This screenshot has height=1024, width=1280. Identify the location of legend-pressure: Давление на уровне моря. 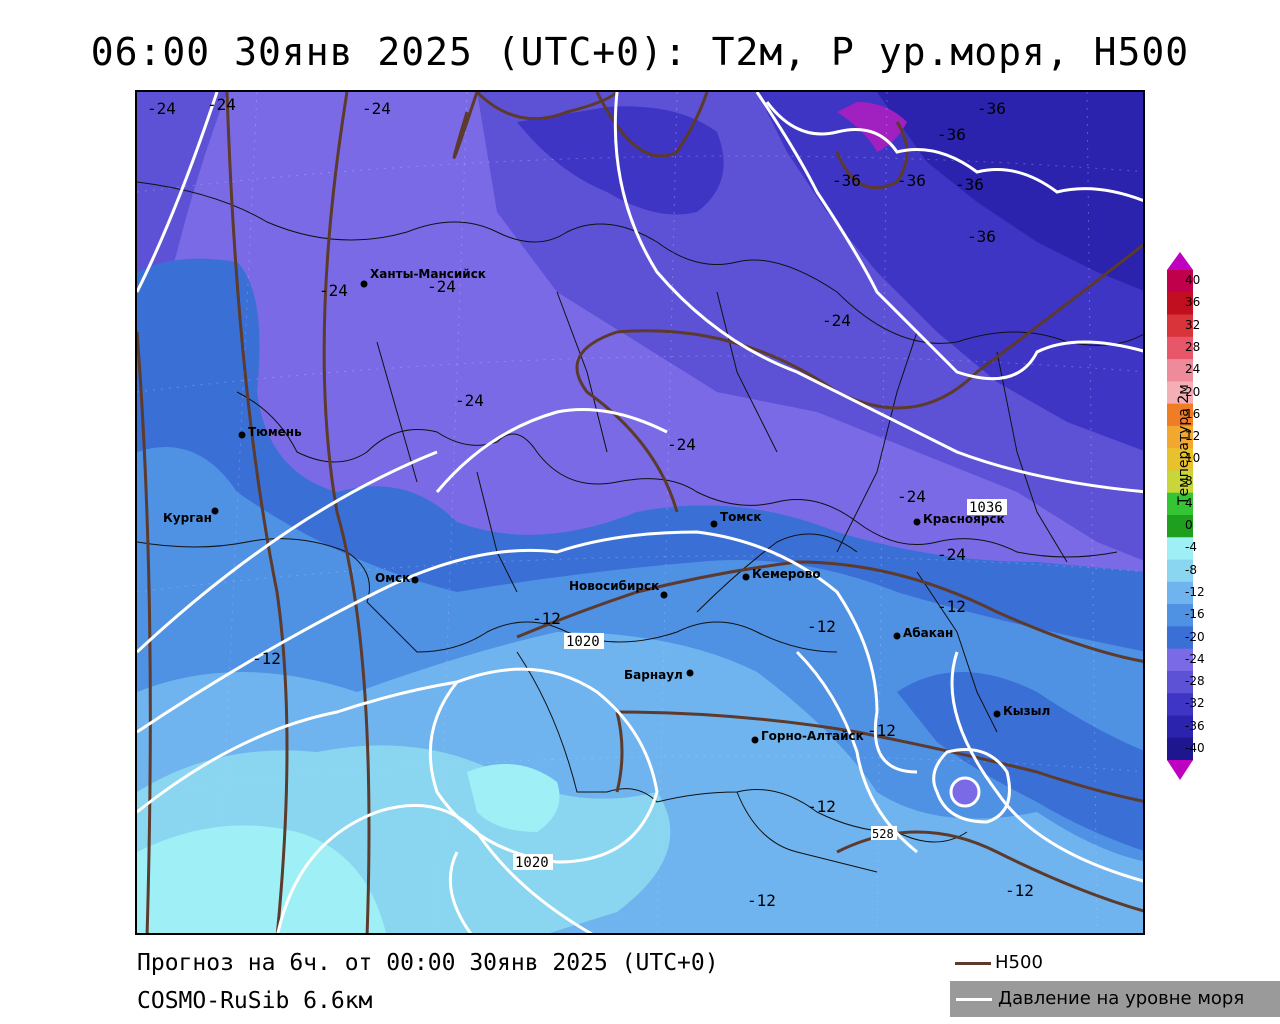
(1115, 999).